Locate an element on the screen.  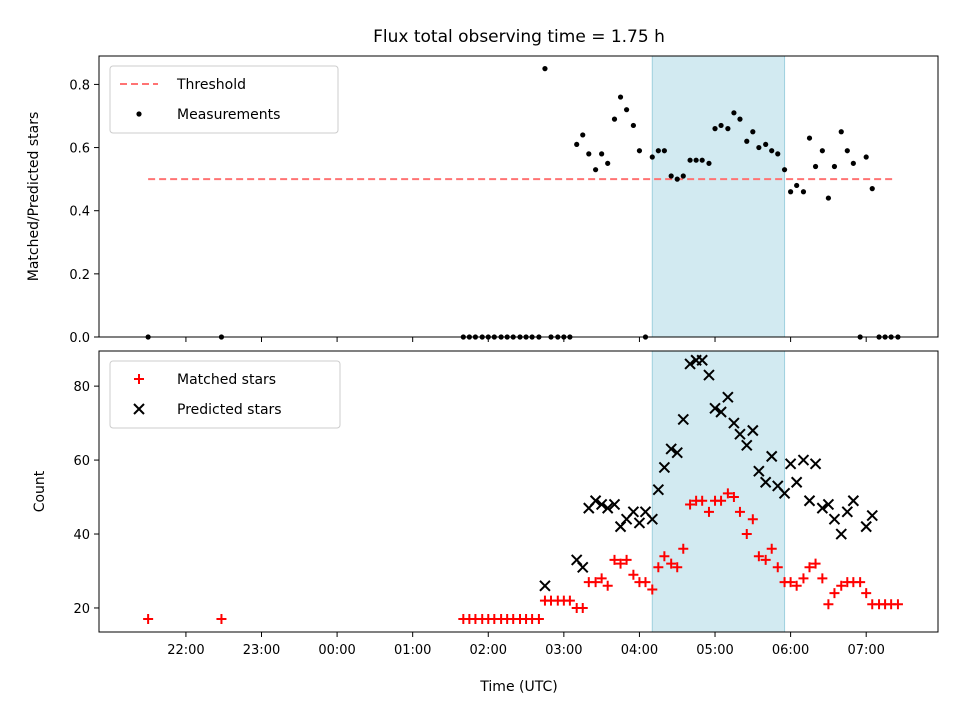
x-axis-label: Time (UTC) is located at coordinates (518, 687).